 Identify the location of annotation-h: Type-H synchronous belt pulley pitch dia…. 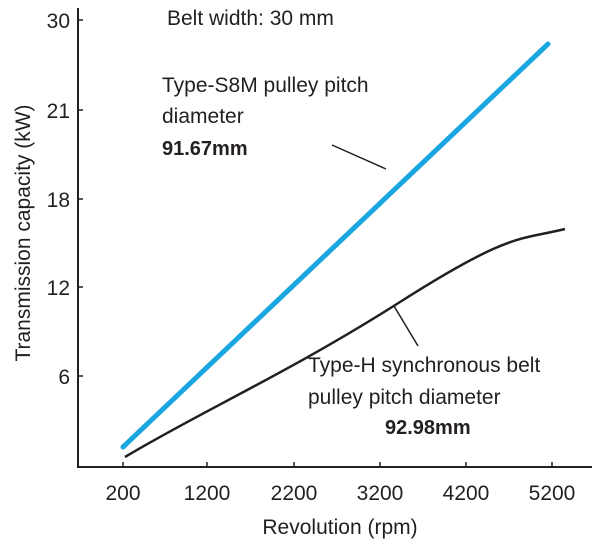
(424, 372).